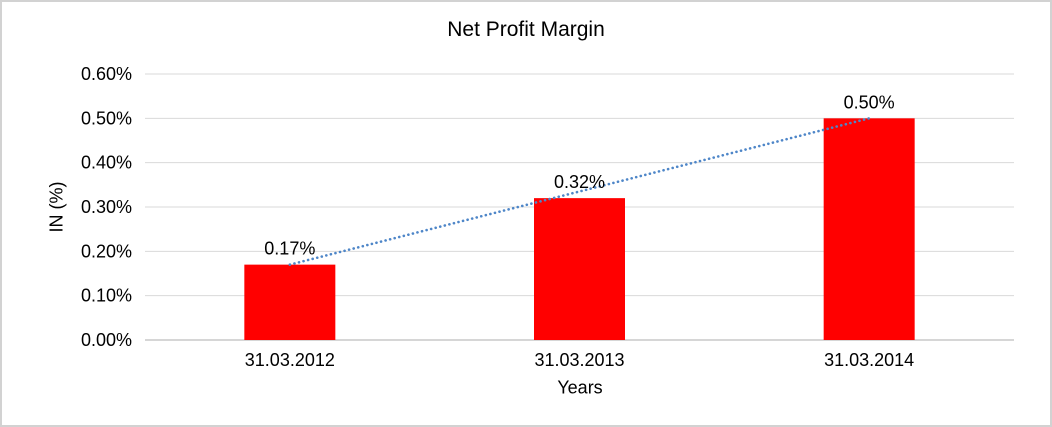 Image resolution: width=1052 pixels, height=427 pixels. What do you see at coordinates (290, 302) in the screenshot?
I see `bar-31.03.2012` at bounding box center [290, 302].